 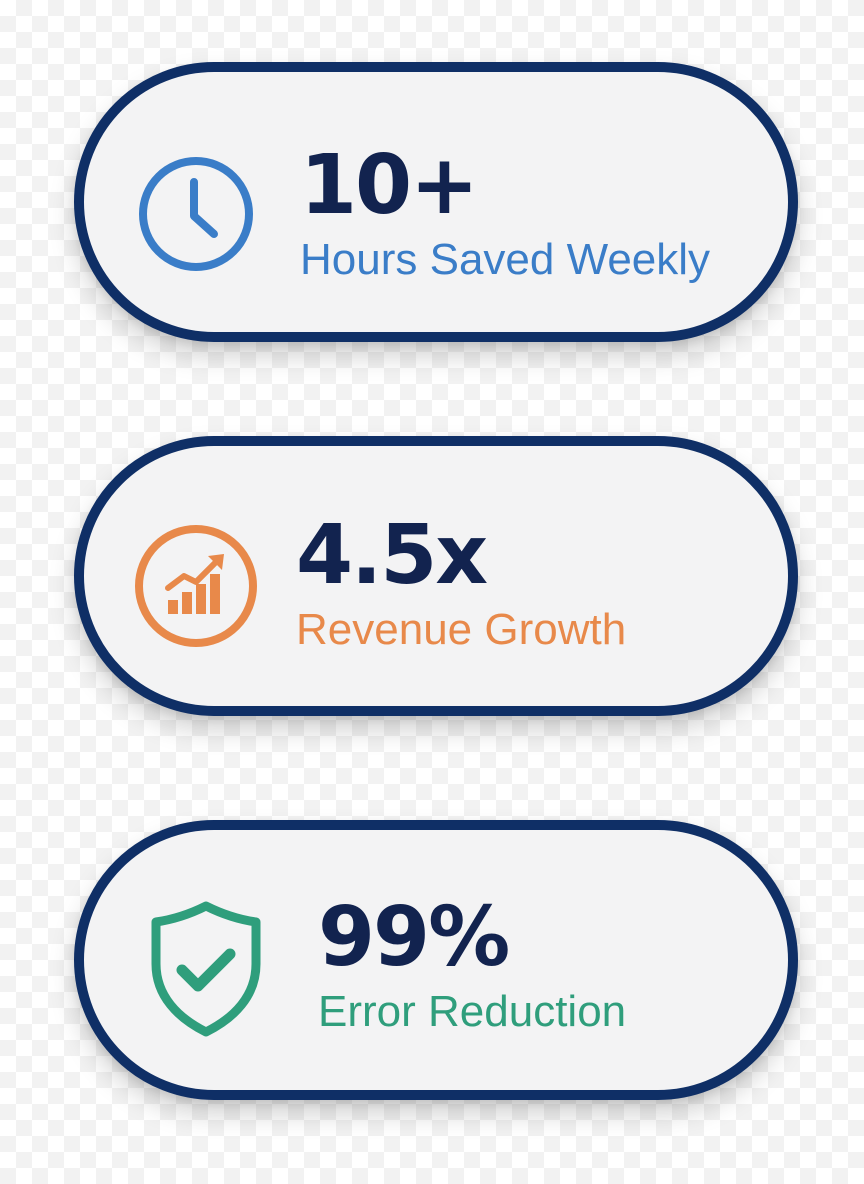 I want to click on stat-label: Revenue Growth, so click(x=461, y=629).